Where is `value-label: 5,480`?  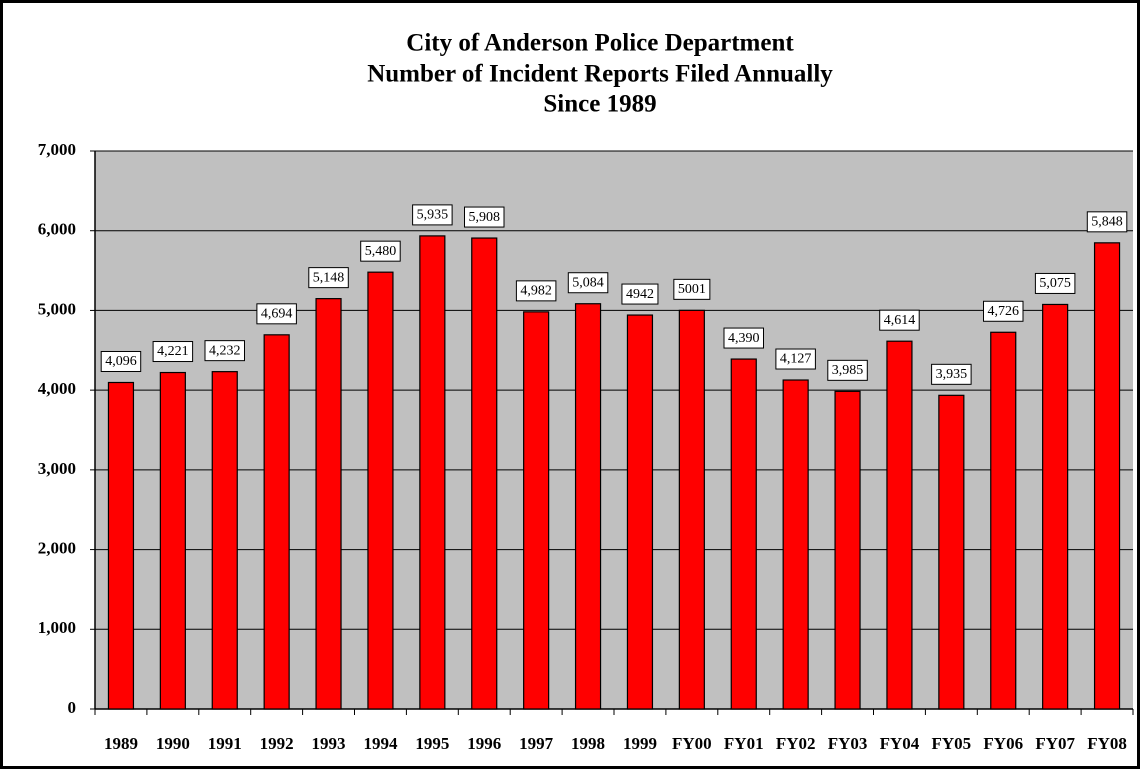 value-label: 5,480 is located at coordinates (381, 251).